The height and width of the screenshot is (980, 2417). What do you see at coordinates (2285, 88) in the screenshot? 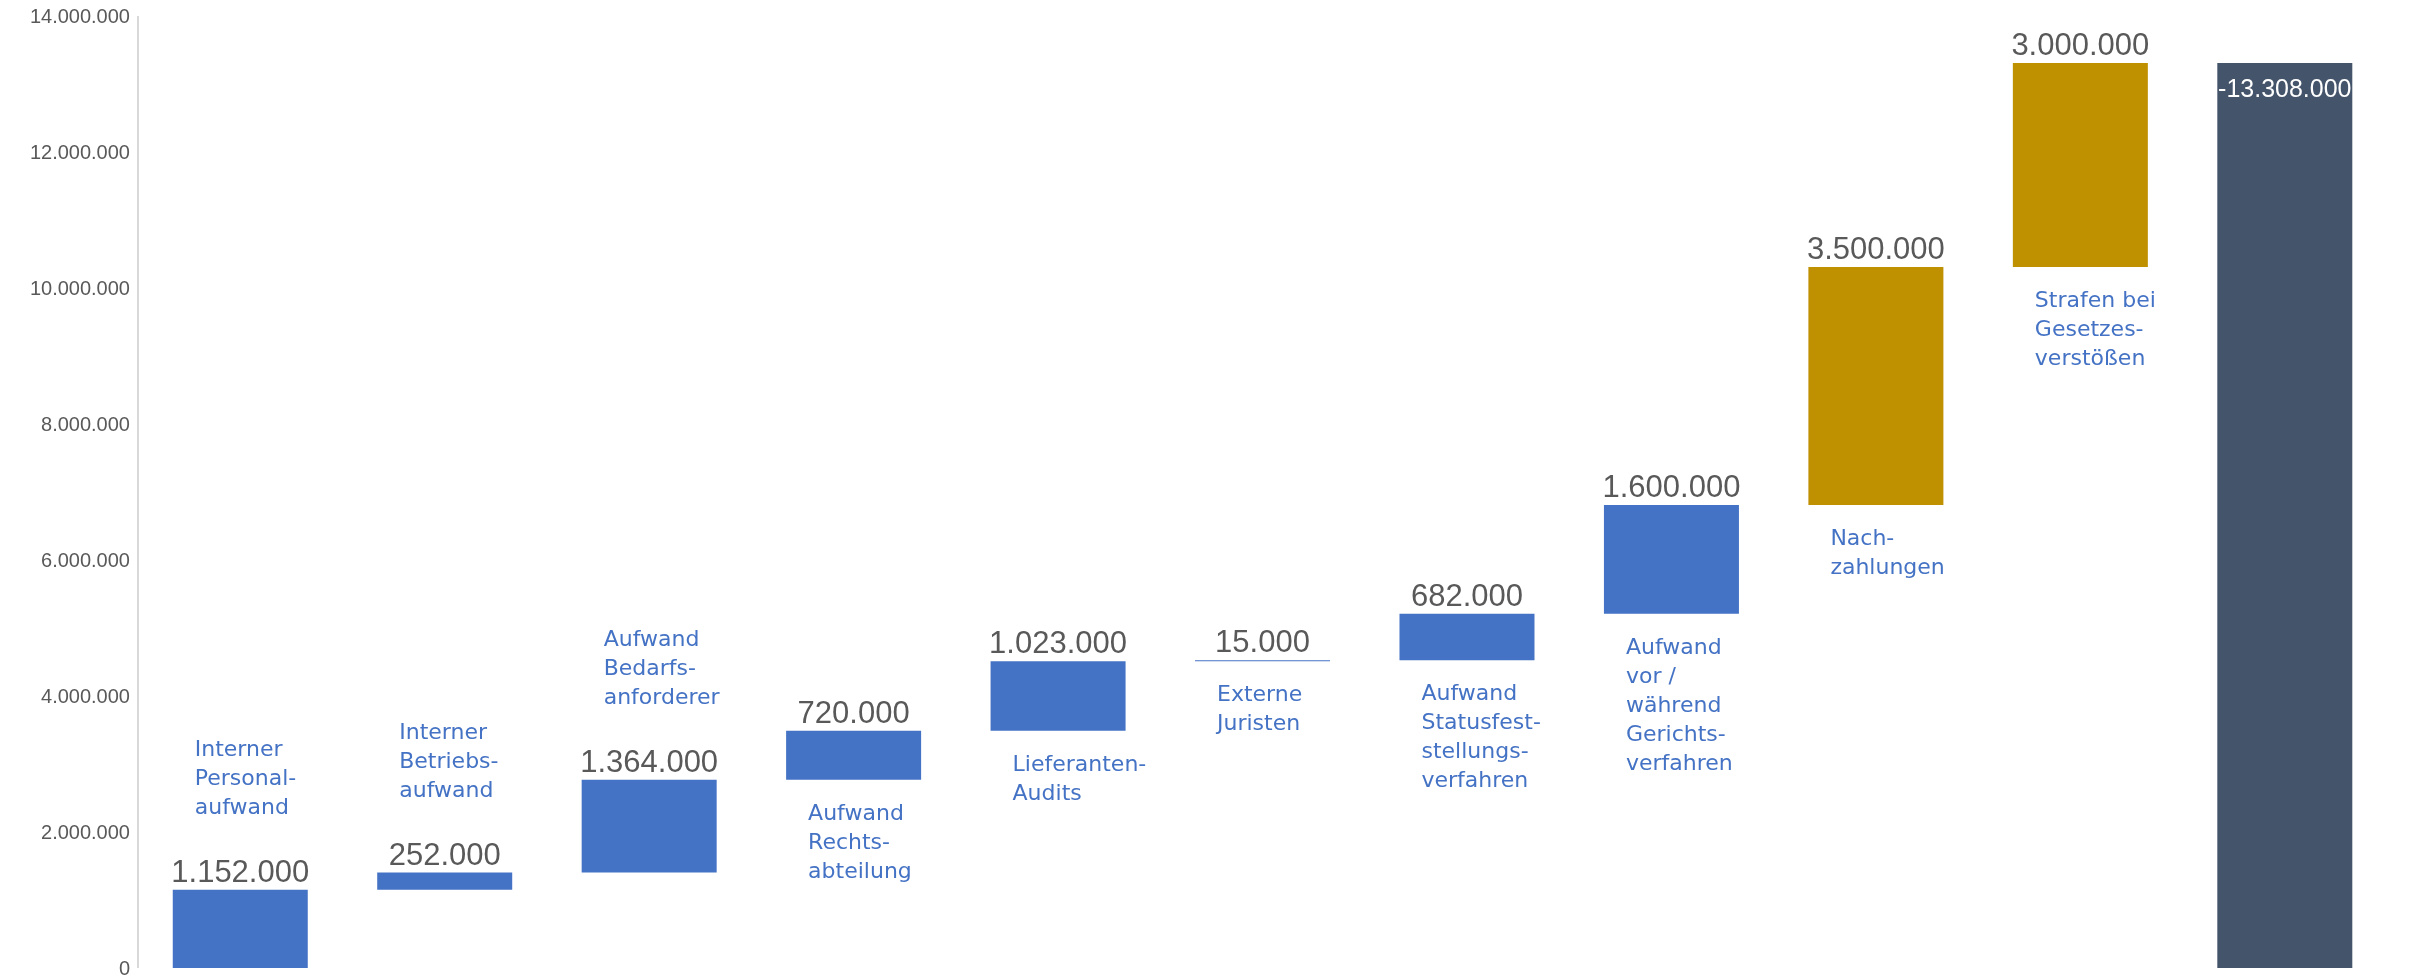
I see `data-label: -13.308.000` at bounding box center [2285, 88].